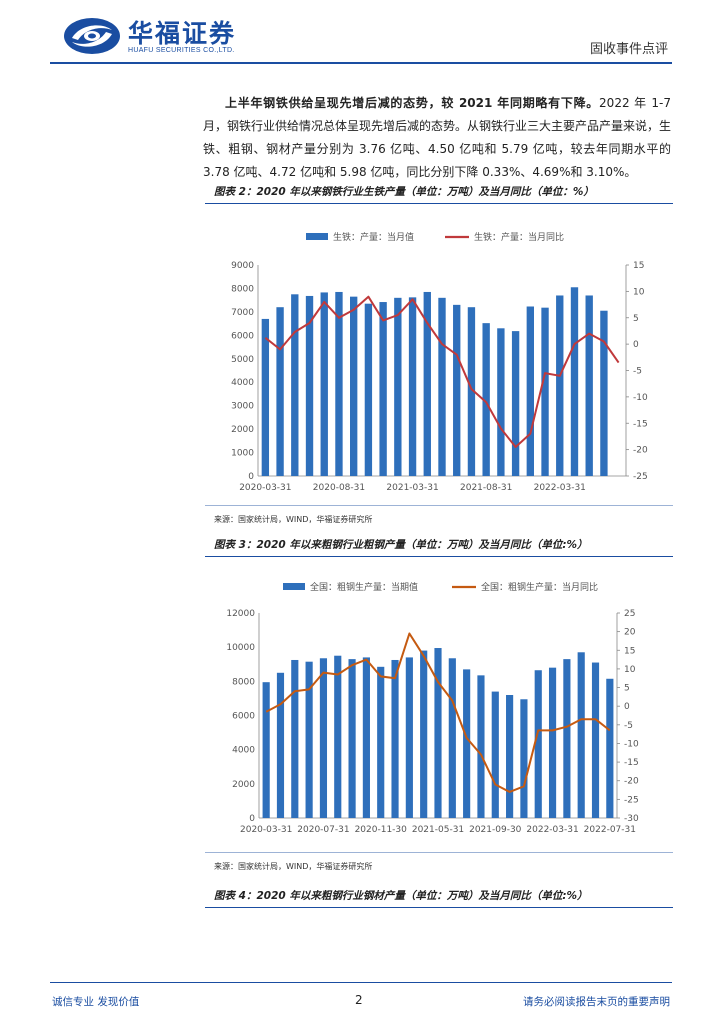  I want to click on fig2-y-right-tick: -5, so click(637, 372).